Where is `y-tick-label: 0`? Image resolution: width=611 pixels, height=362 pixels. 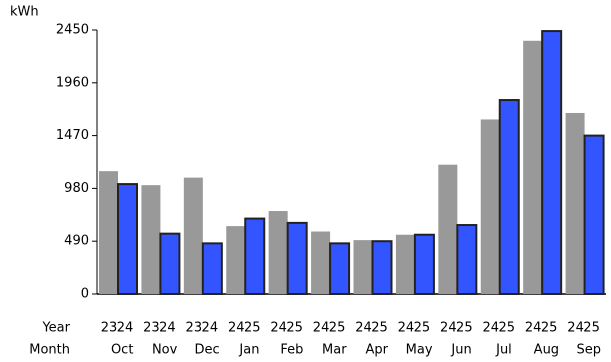
y-tick-label: 0 is located at coordinates (85, 294).